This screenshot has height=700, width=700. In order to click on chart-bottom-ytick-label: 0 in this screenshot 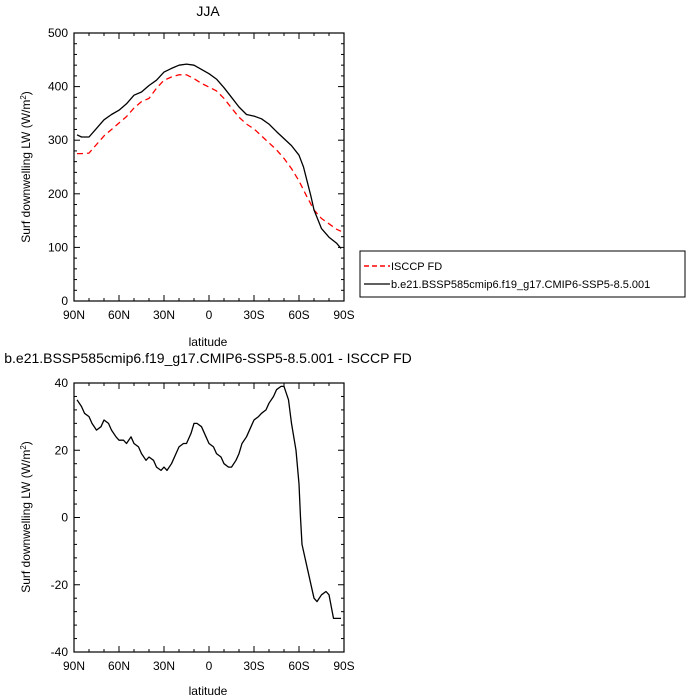, I will do `click(64, 518)`.